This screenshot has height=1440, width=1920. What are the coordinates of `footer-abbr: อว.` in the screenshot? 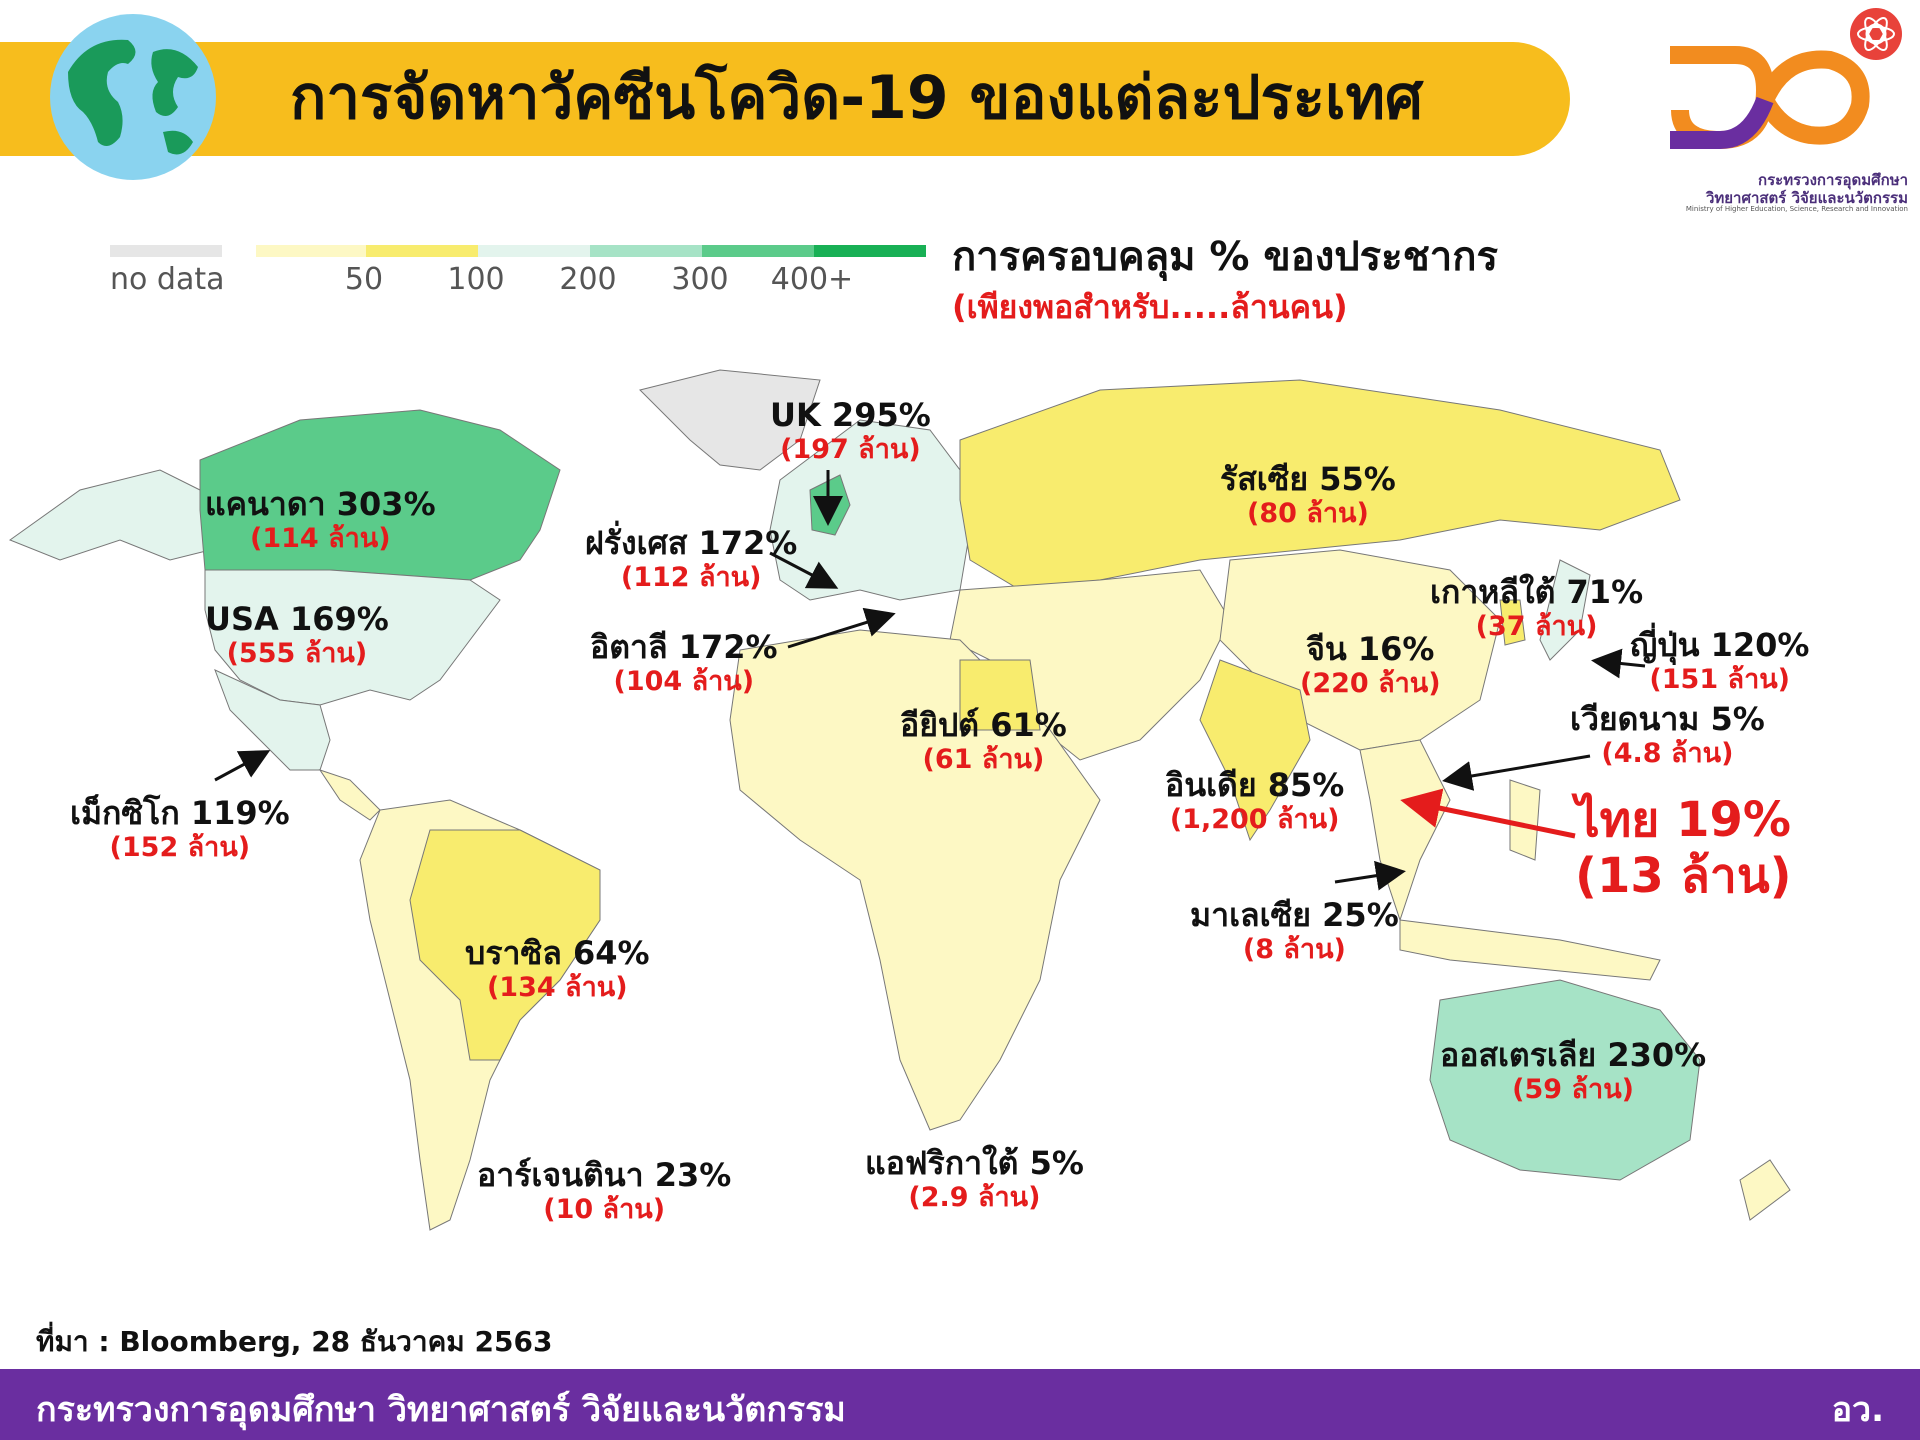 It's located at (1857, 1410).